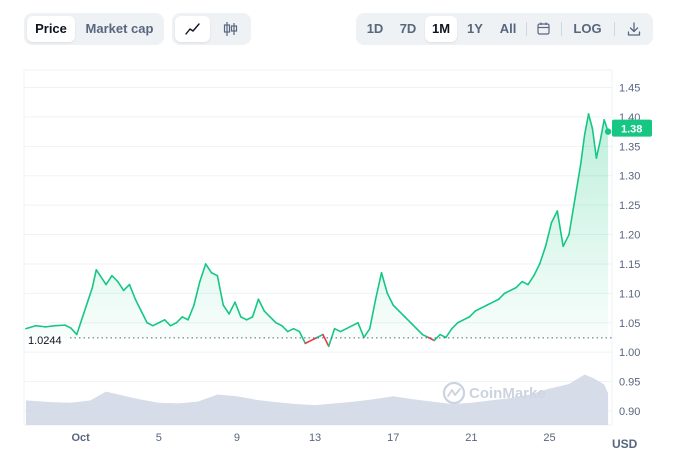  Describe the element at coordinates (393, 438) in the screenshot. I see `x-tick-label: 17` at that location.